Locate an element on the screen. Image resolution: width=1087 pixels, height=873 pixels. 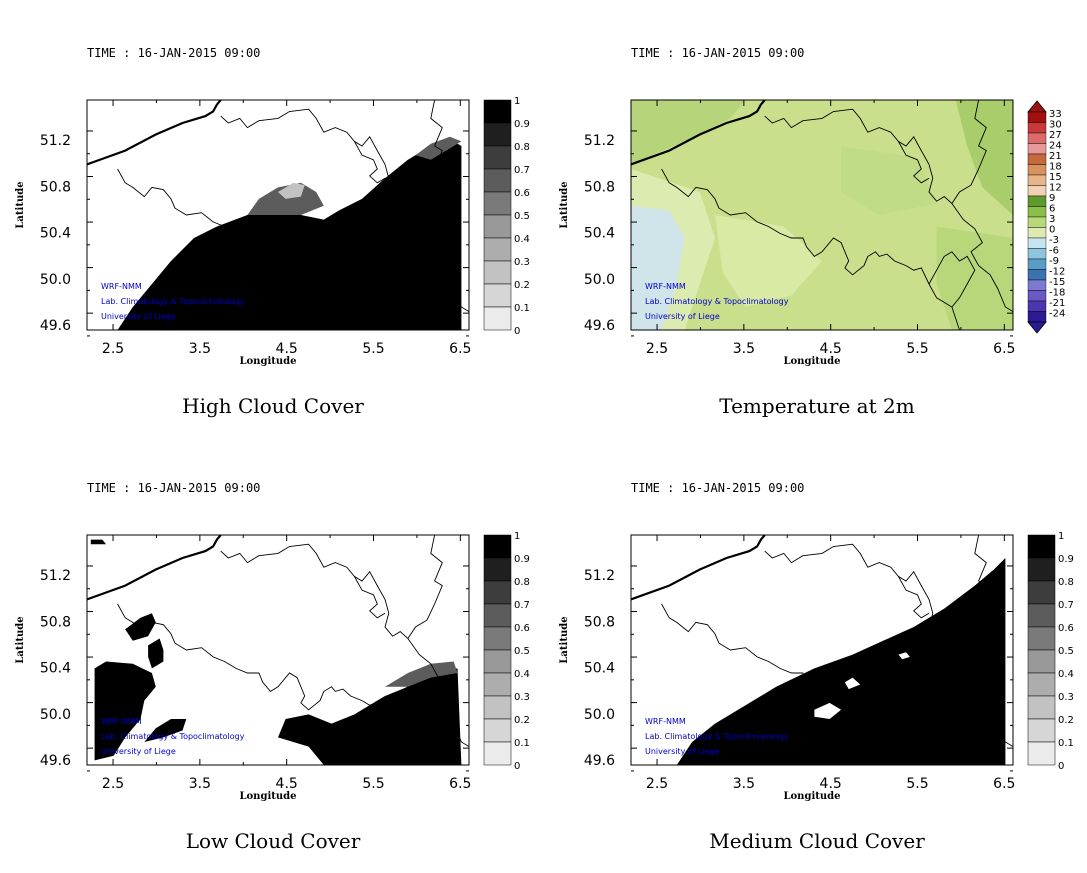
field-layer is located at coordinates (278, 650).